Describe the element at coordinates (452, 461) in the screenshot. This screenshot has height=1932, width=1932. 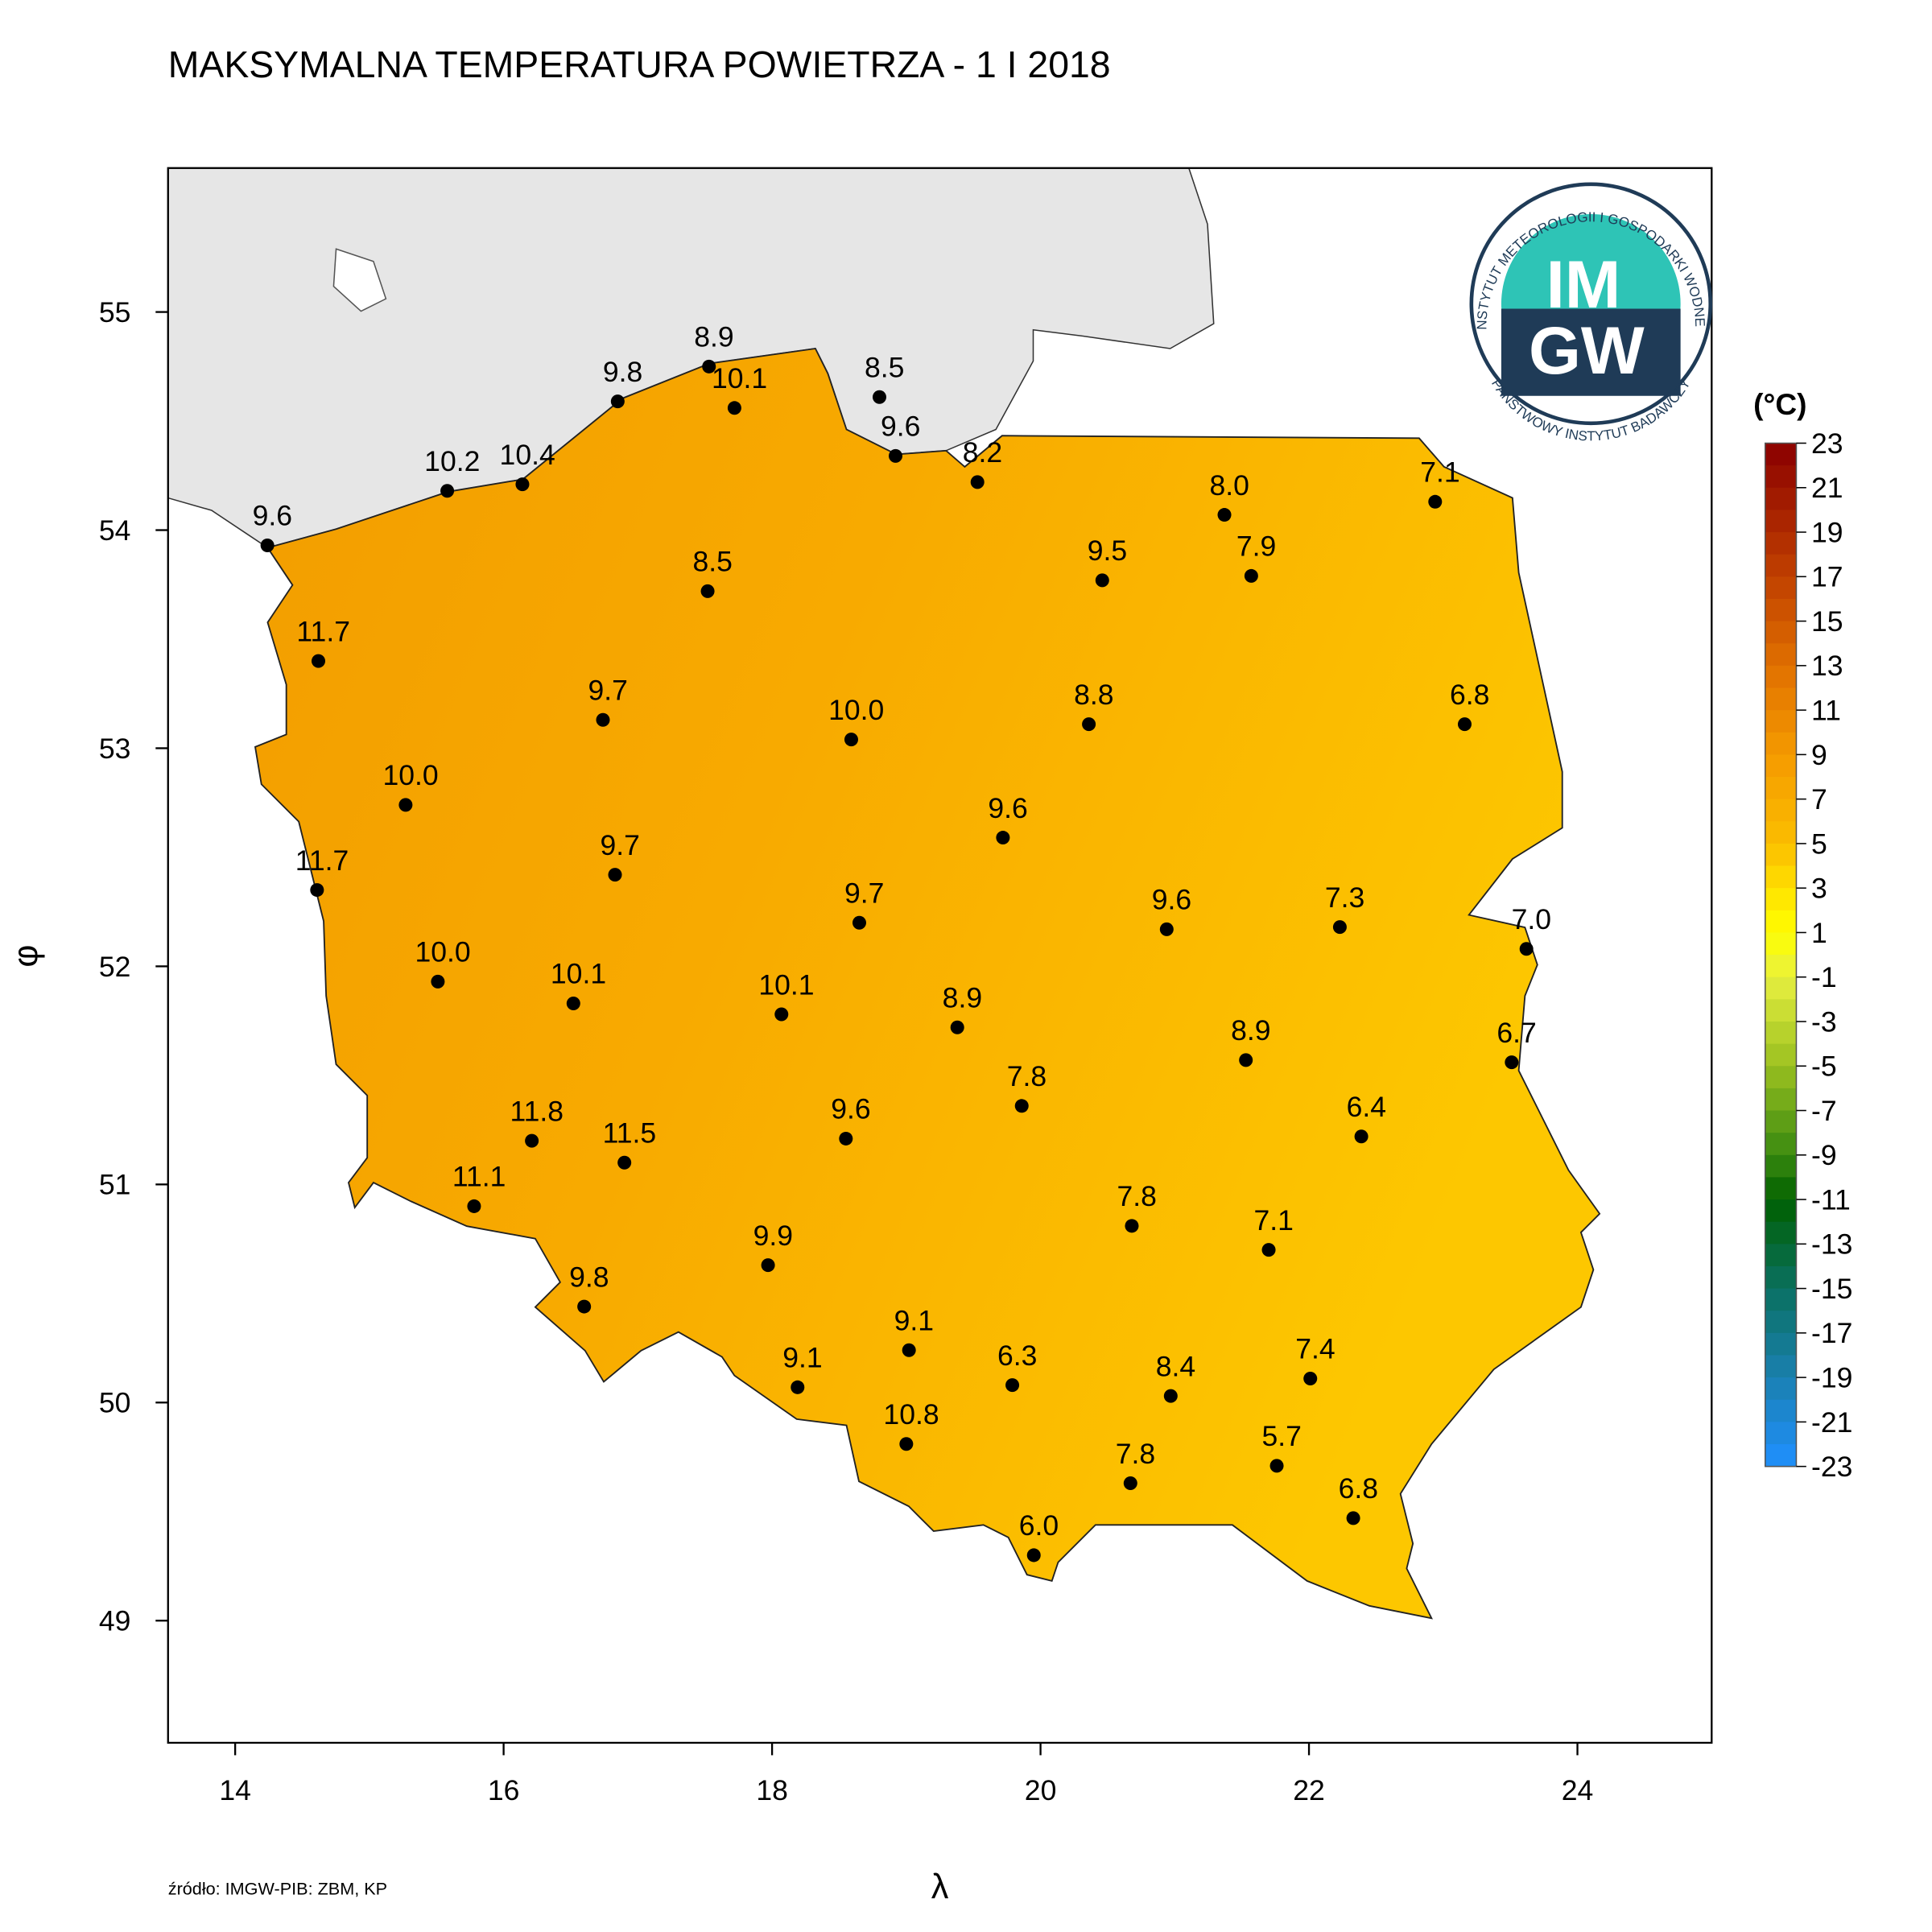
I see `station-label: 10.2` at that location.